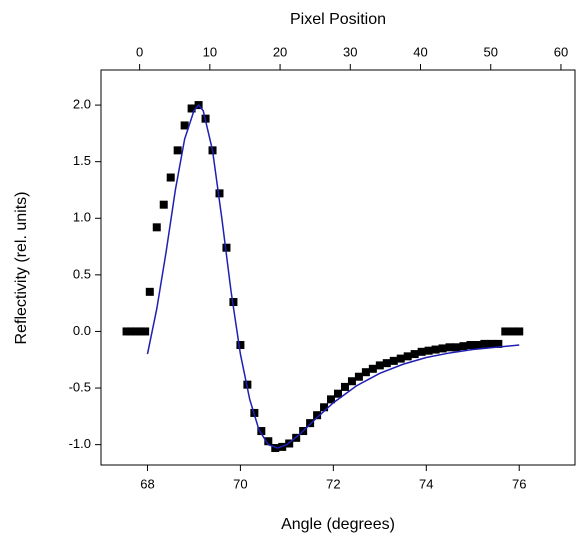 This screenshot has width=587, height=539. Describe the element at coordinates (21, 268) in the screenshot. I see `y-axis-label: Reflectivity (rel. units)` at that location.